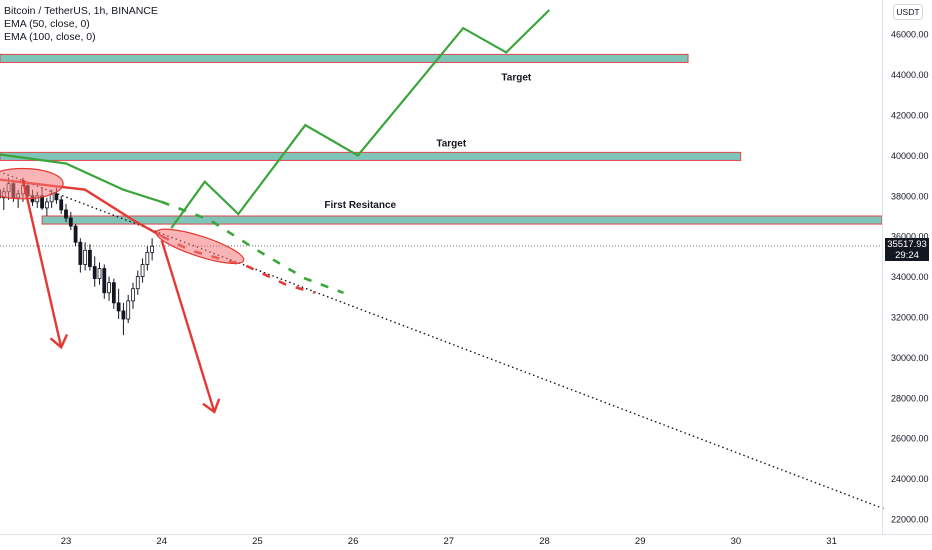 The height and width of the screenshot is (550, 932). Describe the element at coordinates (353, 541) in the screenshot. I see `x-tick-label: 26` at that location.